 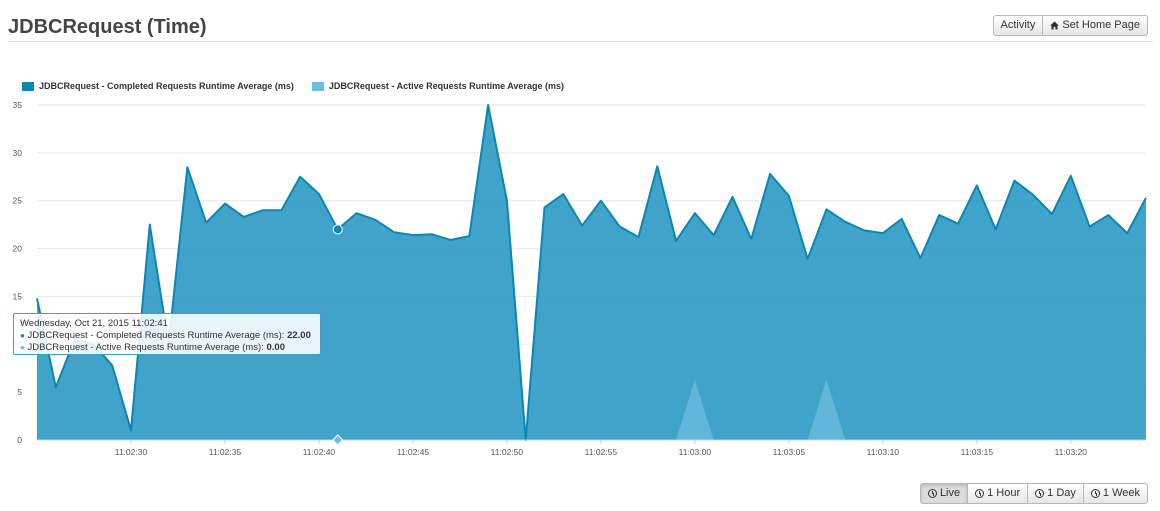 I want to click on x-tick-label: 11:02:35, so click(x=225, y=452).